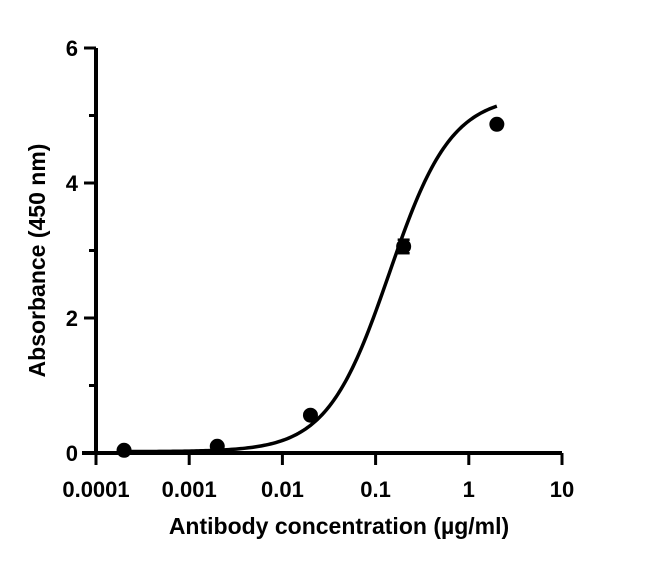 The height and width of the screenshot is (564, 650). Describe the element at coordinates (72, 453) in the screenshot. I see `y-tick-label: 0` at that location.